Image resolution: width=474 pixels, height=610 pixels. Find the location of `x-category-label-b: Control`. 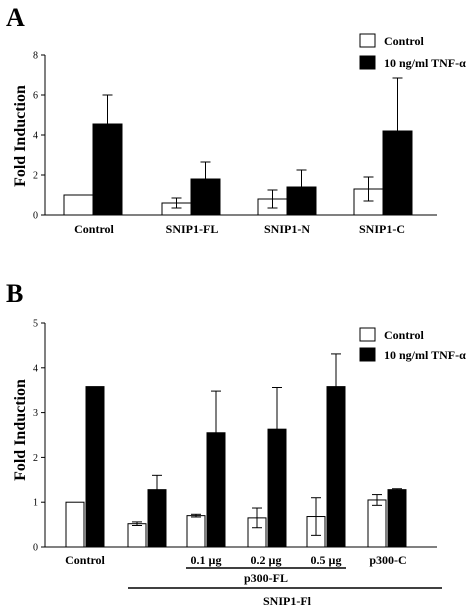

x-category-label-b: Control is located at coordinates (85, 560).